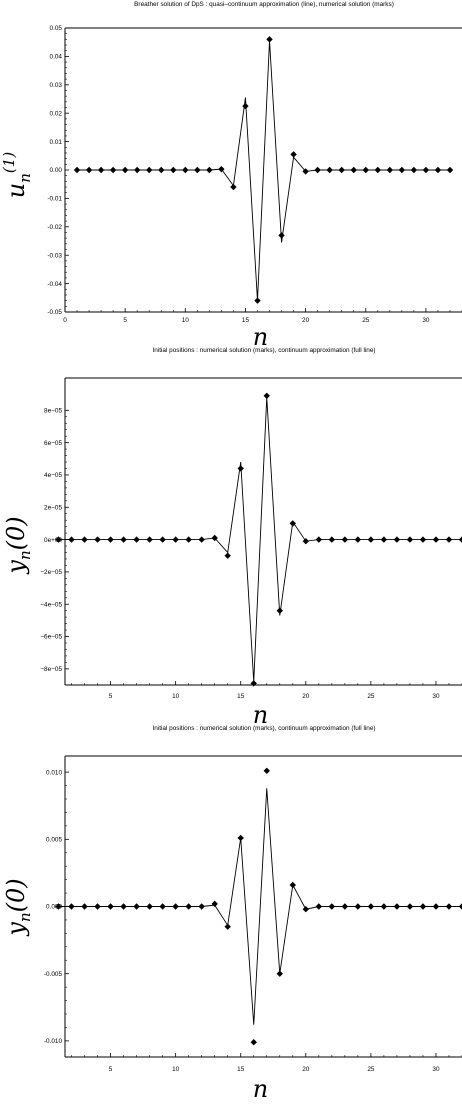  I want to click on y-tick-label: 4e−05, so click(53, 475).